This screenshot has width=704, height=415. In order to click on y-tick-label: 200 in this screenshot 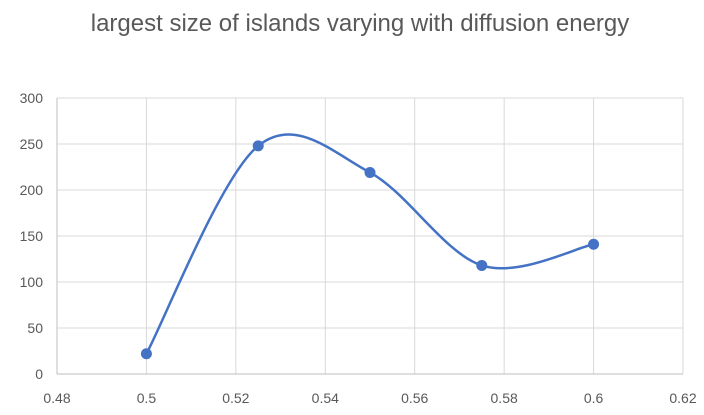, I will do `click(32, 190)`.